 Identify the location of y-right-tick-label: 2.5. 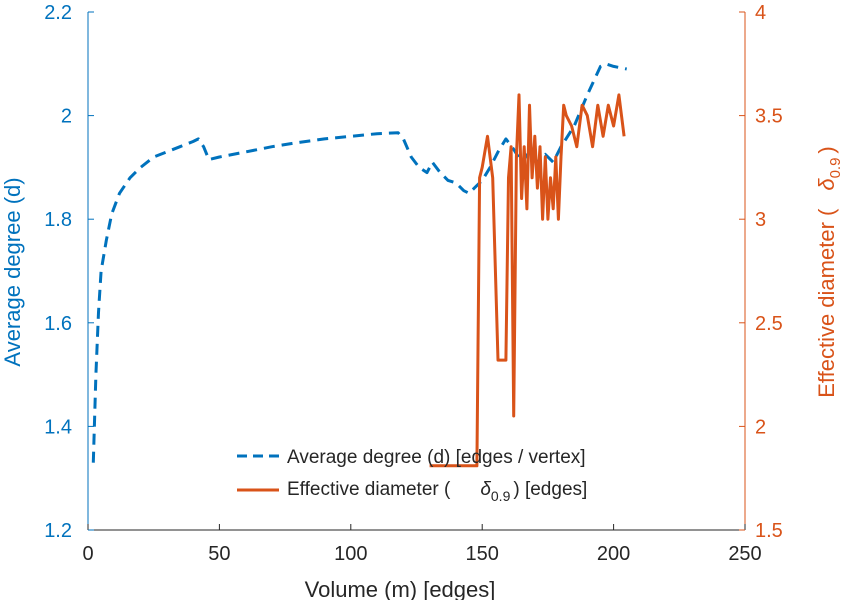
(769, 324).